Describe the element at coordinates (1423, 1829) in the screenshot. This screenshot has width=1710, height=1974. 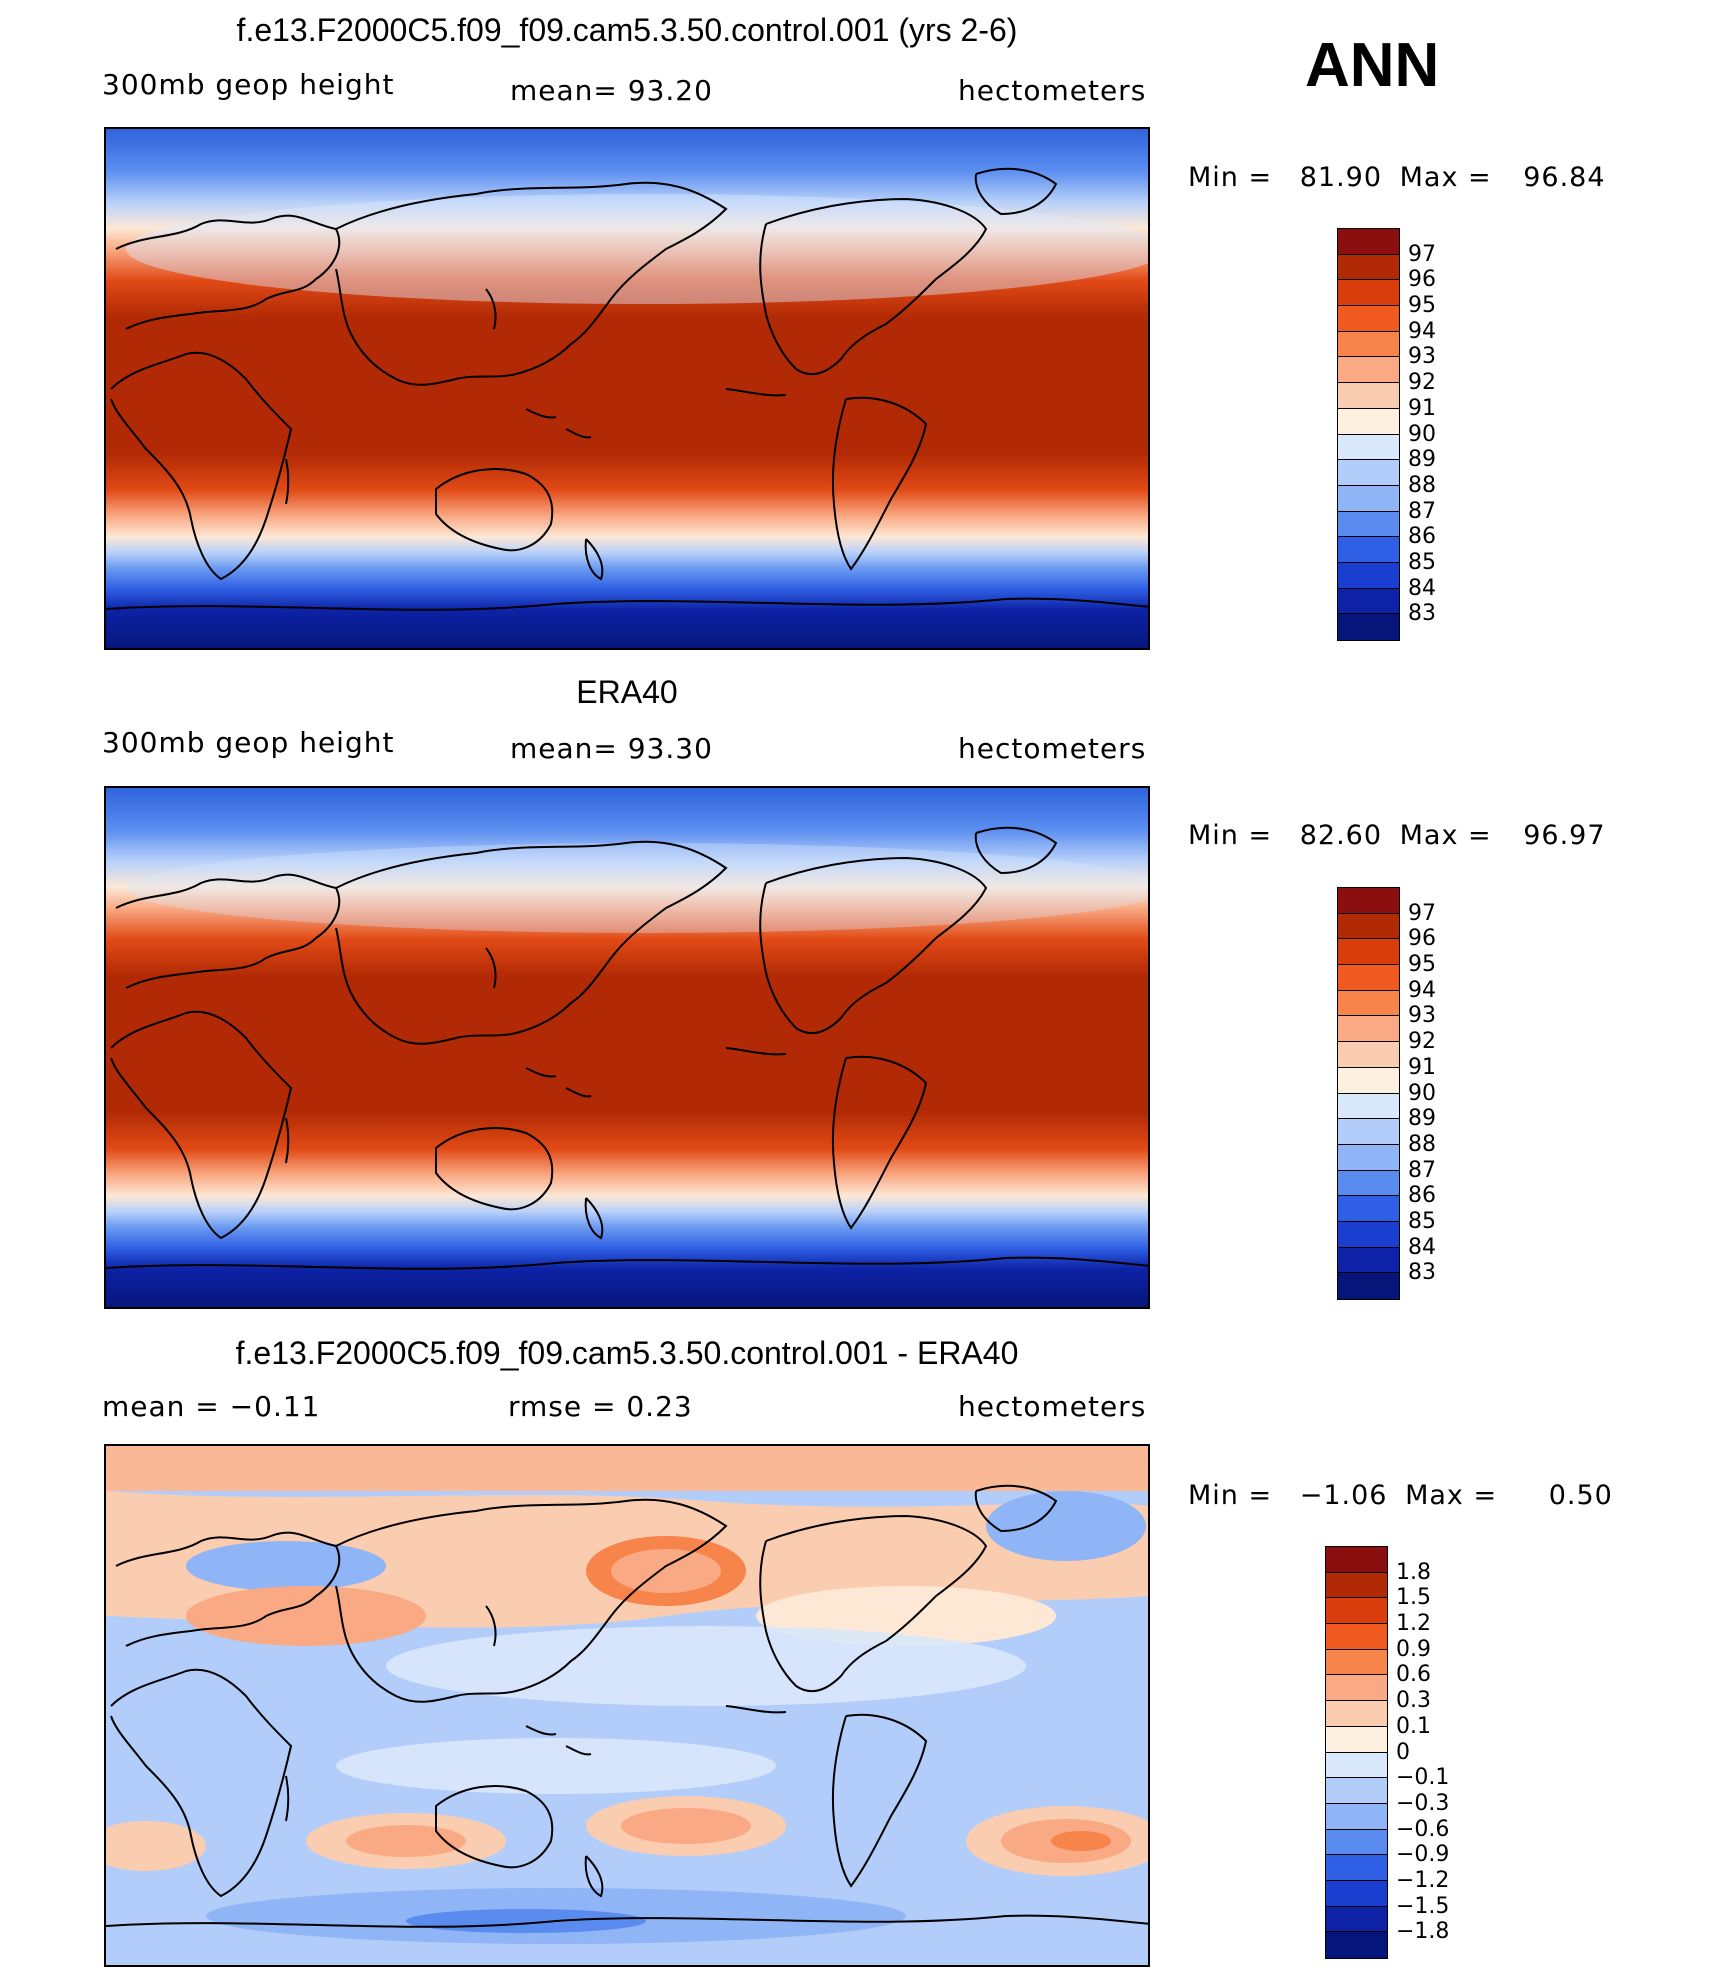
I see `colorbar-tick-label: −0.6` at that location.